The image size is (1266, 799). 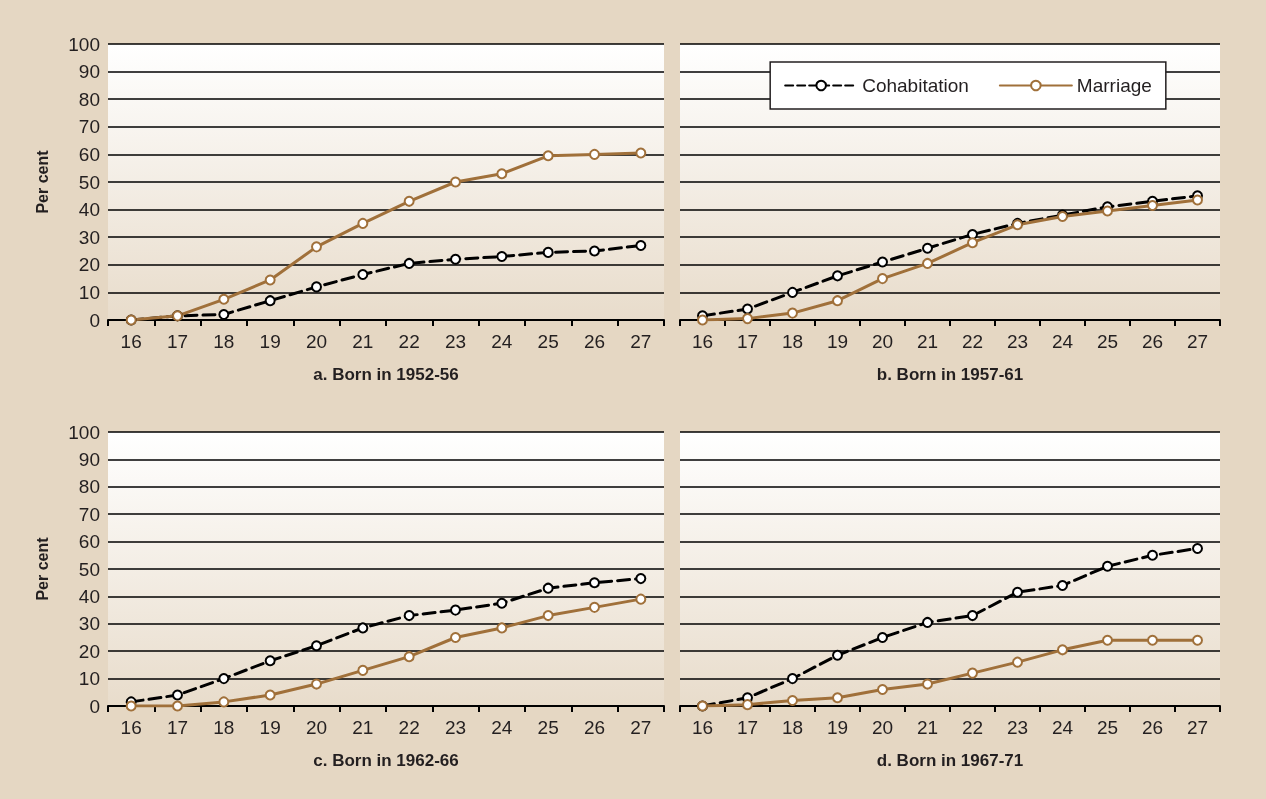 What do you see at coordinates (915, 85) in the screenshot?
I see `legend-label: Cohabitation` at bounding box center [915, 85].